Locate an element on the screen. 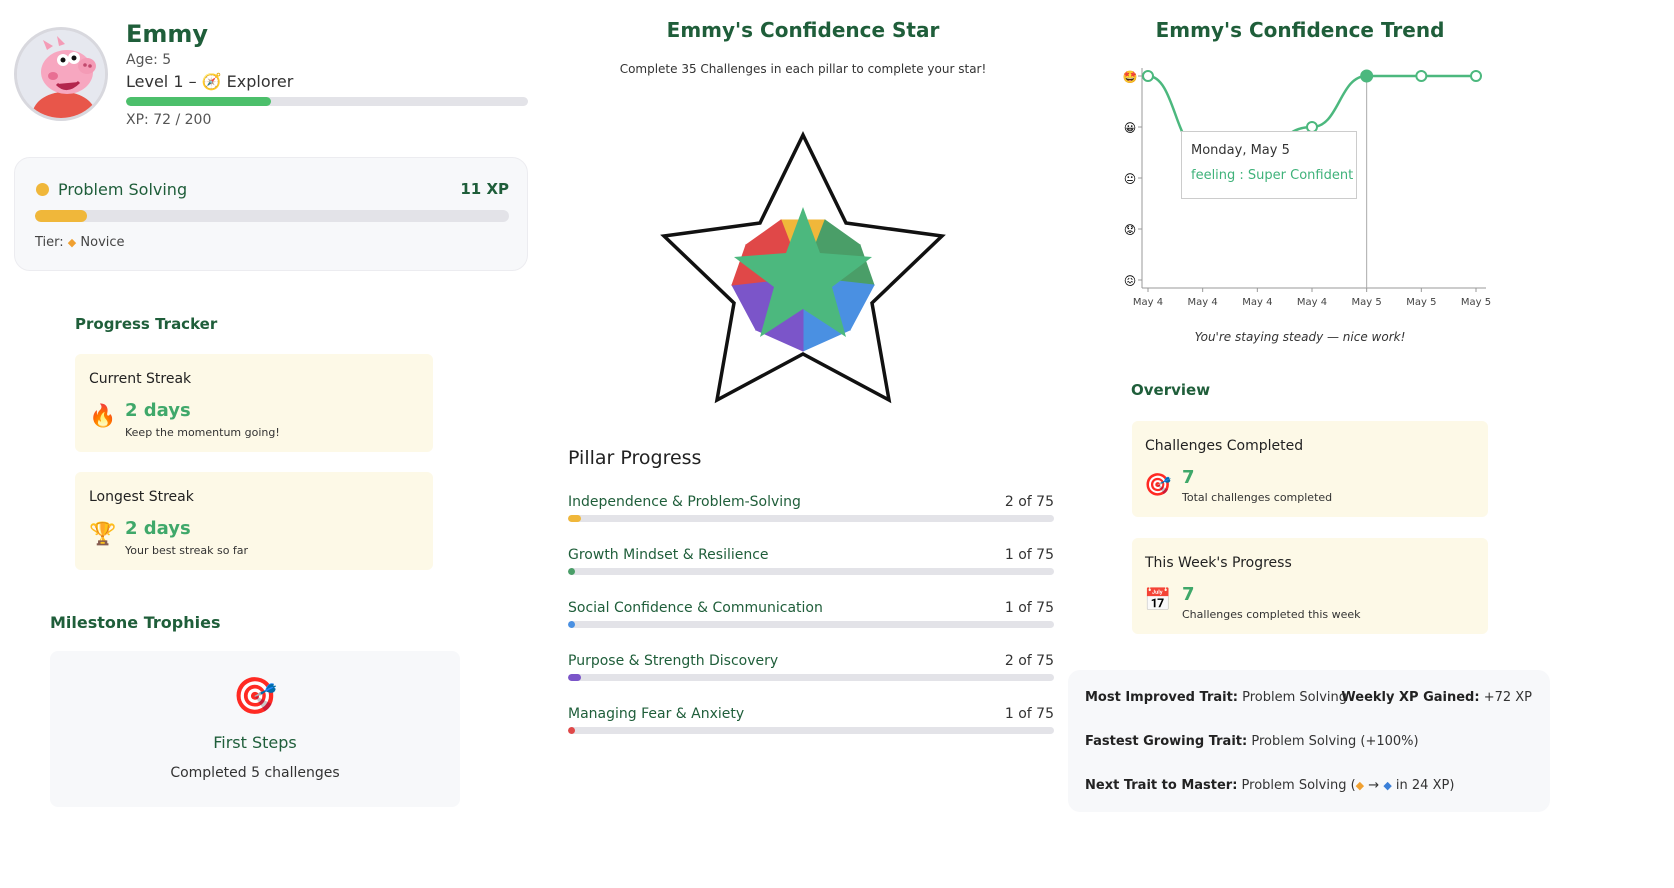  pillar-progress-title: Pillar Progress is located at coordinates (635, 458).